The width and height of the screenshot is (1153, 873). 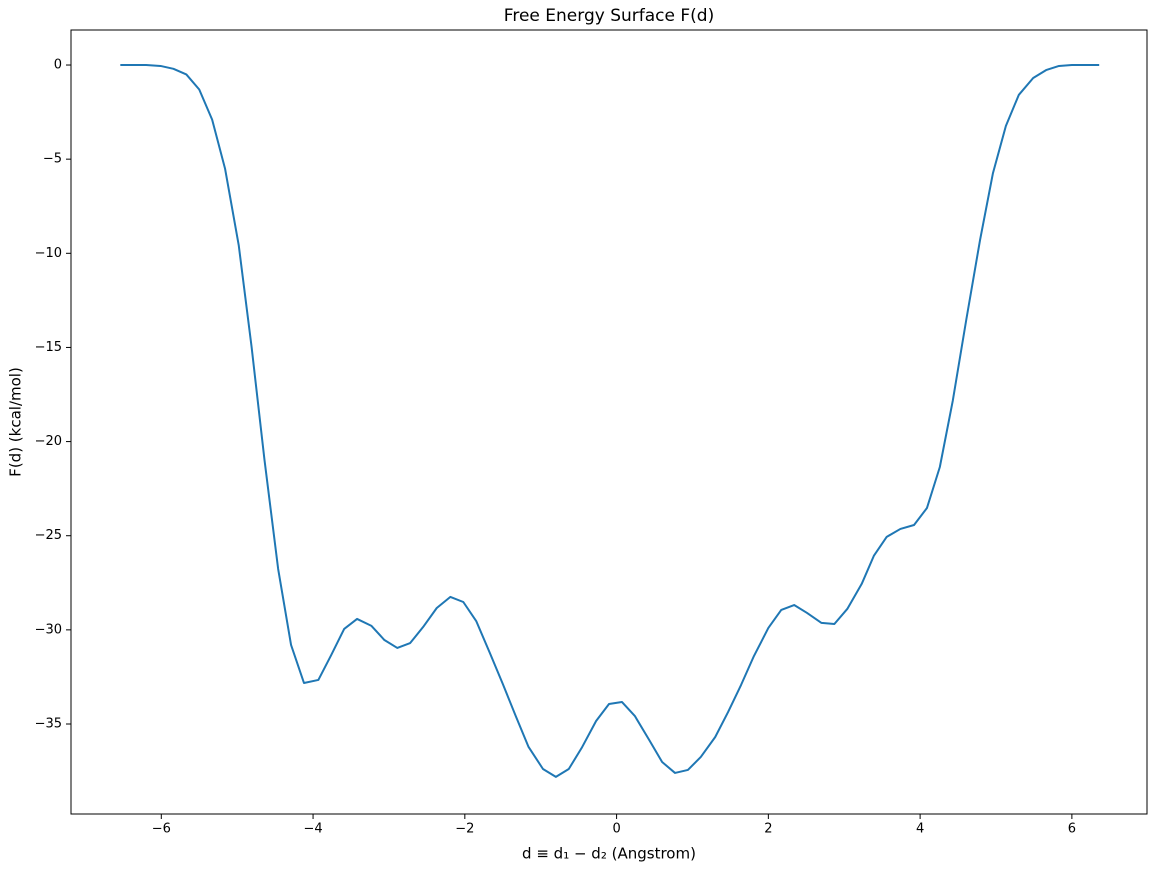 What do you see at coordinates (616, 829) in the screenshot?
I see `x-tick-label: 0` at bounding box center [616, 829].